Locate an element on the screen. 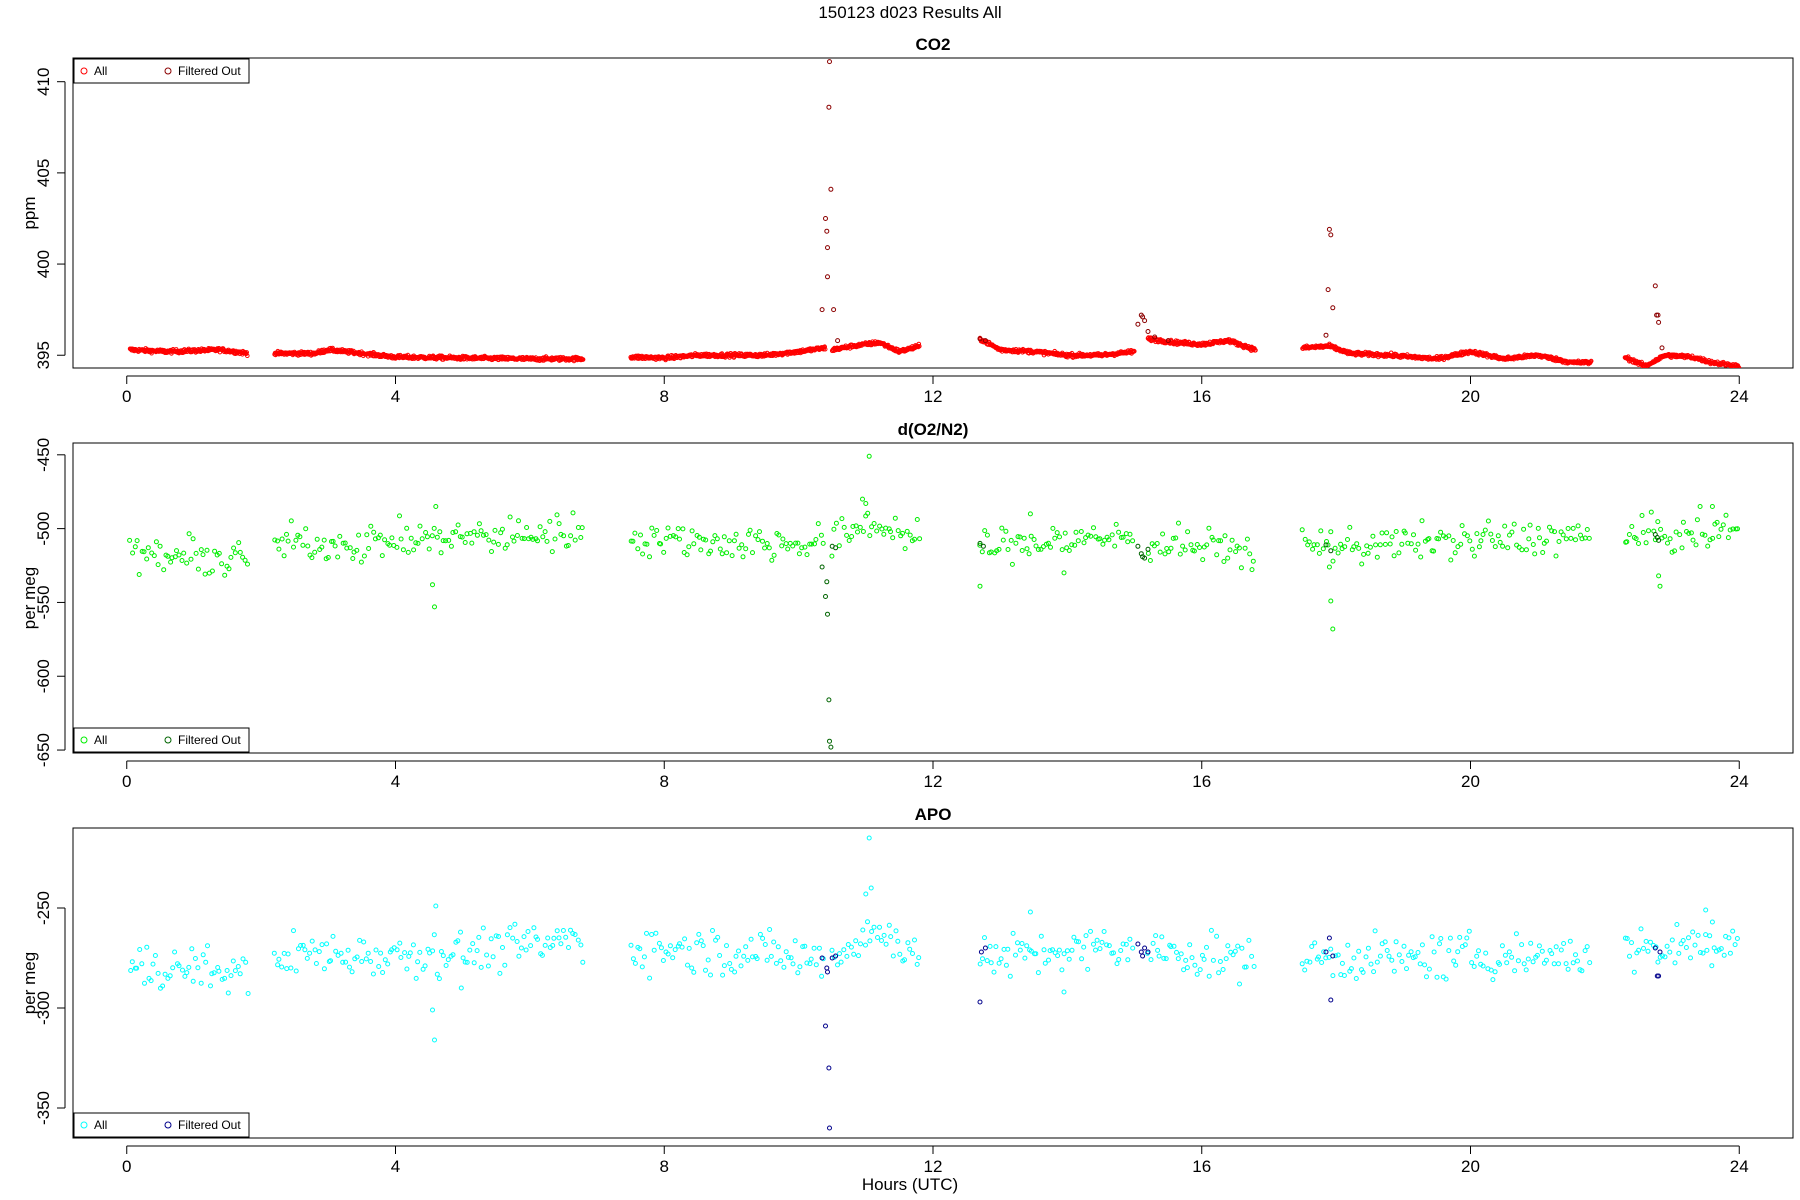 This screenshot has width=1800, height=1200. x-axis-label: Hours (UTC) is located at coordinates (910, 1184).